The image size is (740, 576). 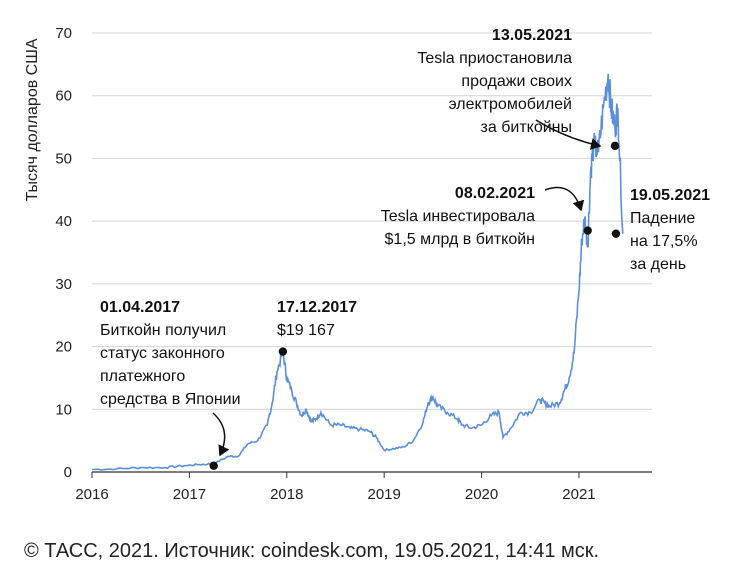 I want to click on annotation: 17.12.2017 $19 167, so click(x=317, y=319).